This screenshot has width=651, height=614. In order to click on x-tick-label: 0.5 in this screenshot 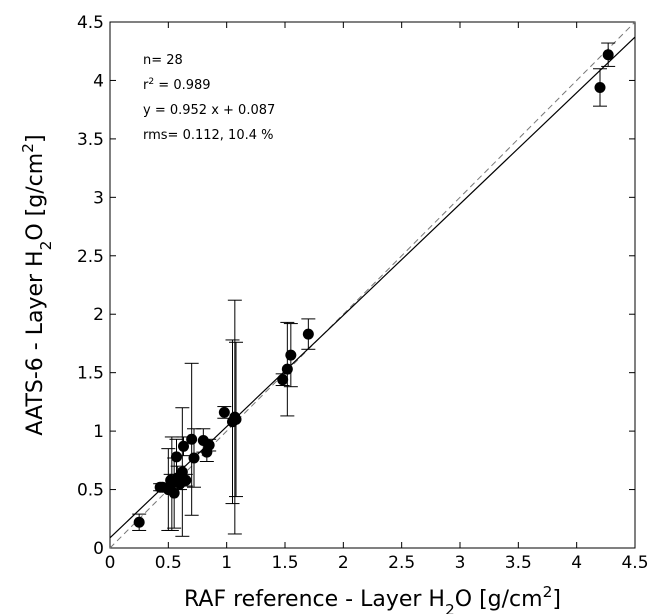, I will do `click(168, 563)`.